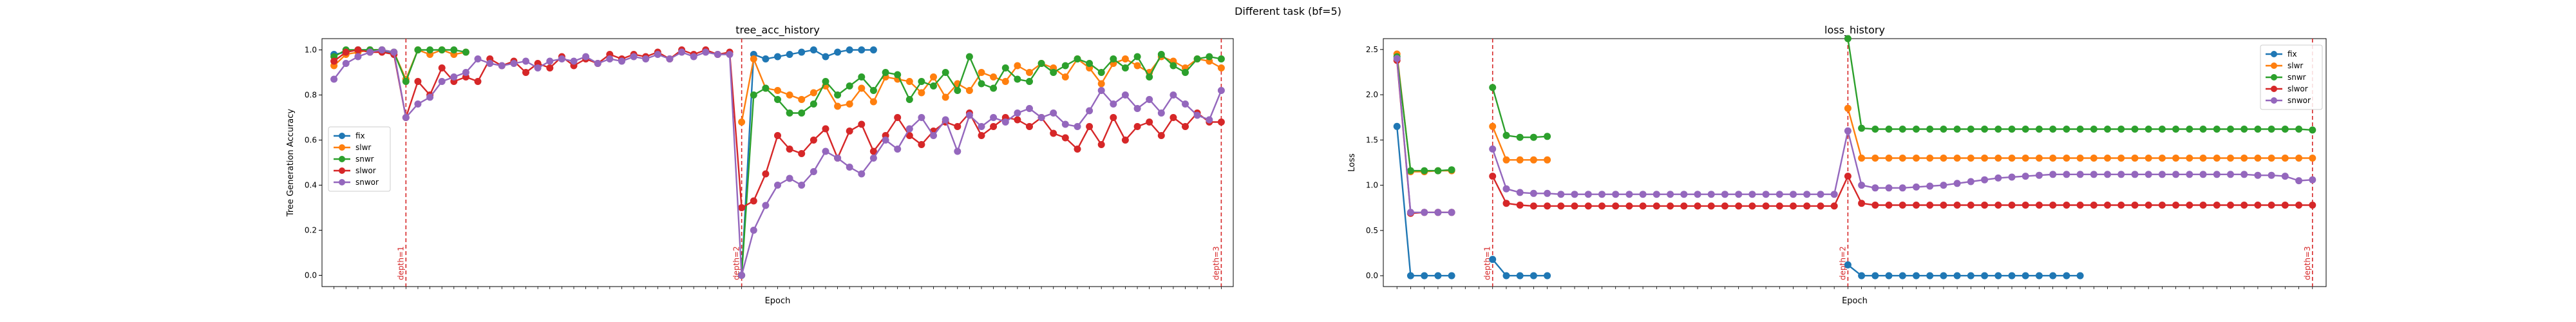 This screenshot has width=2576, height=322. I want to click on figure-suptitle: Different task (bf=5), so click(1288, 11).